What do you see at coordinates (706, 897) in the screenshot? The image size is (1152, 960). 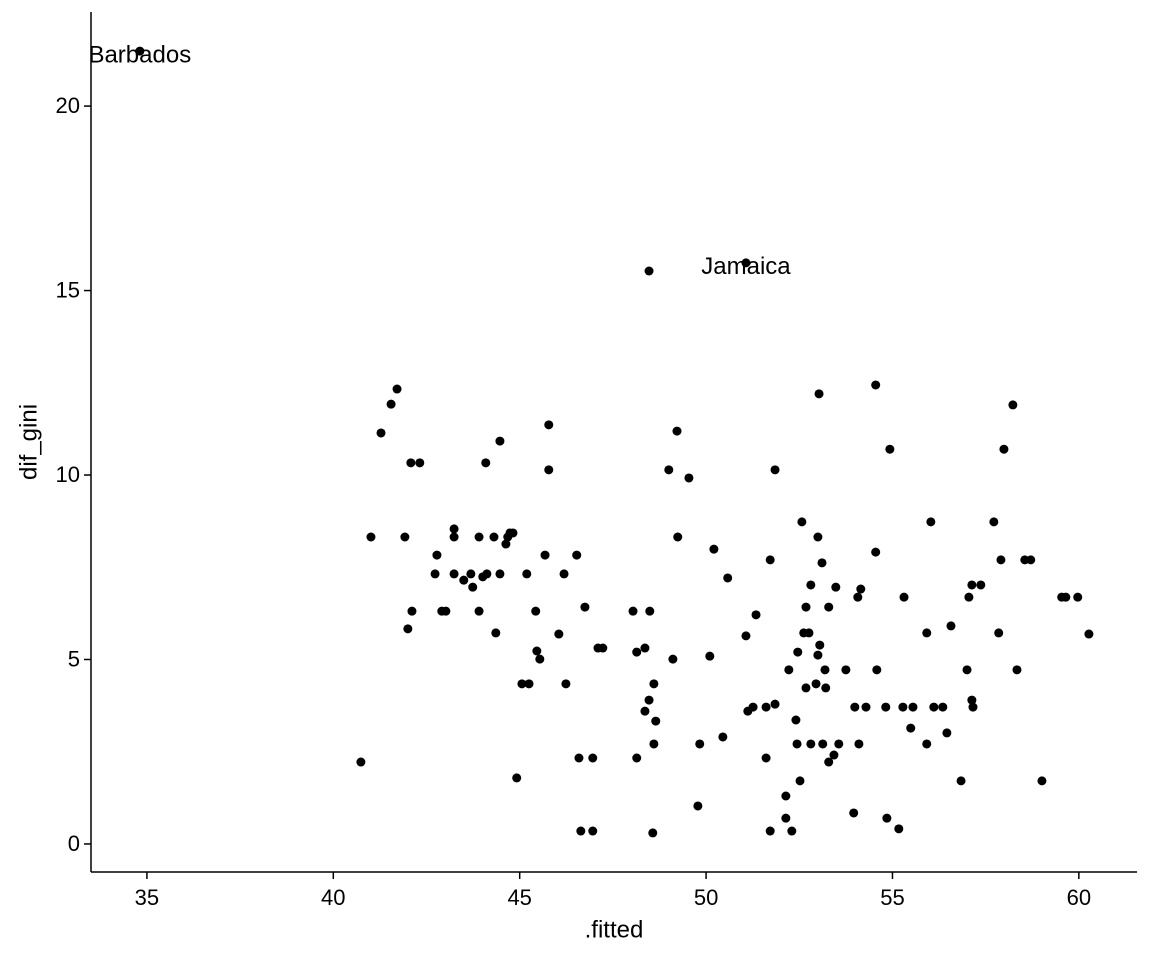 I see `x-tick-label: 50` at bounding box center [706, 897].